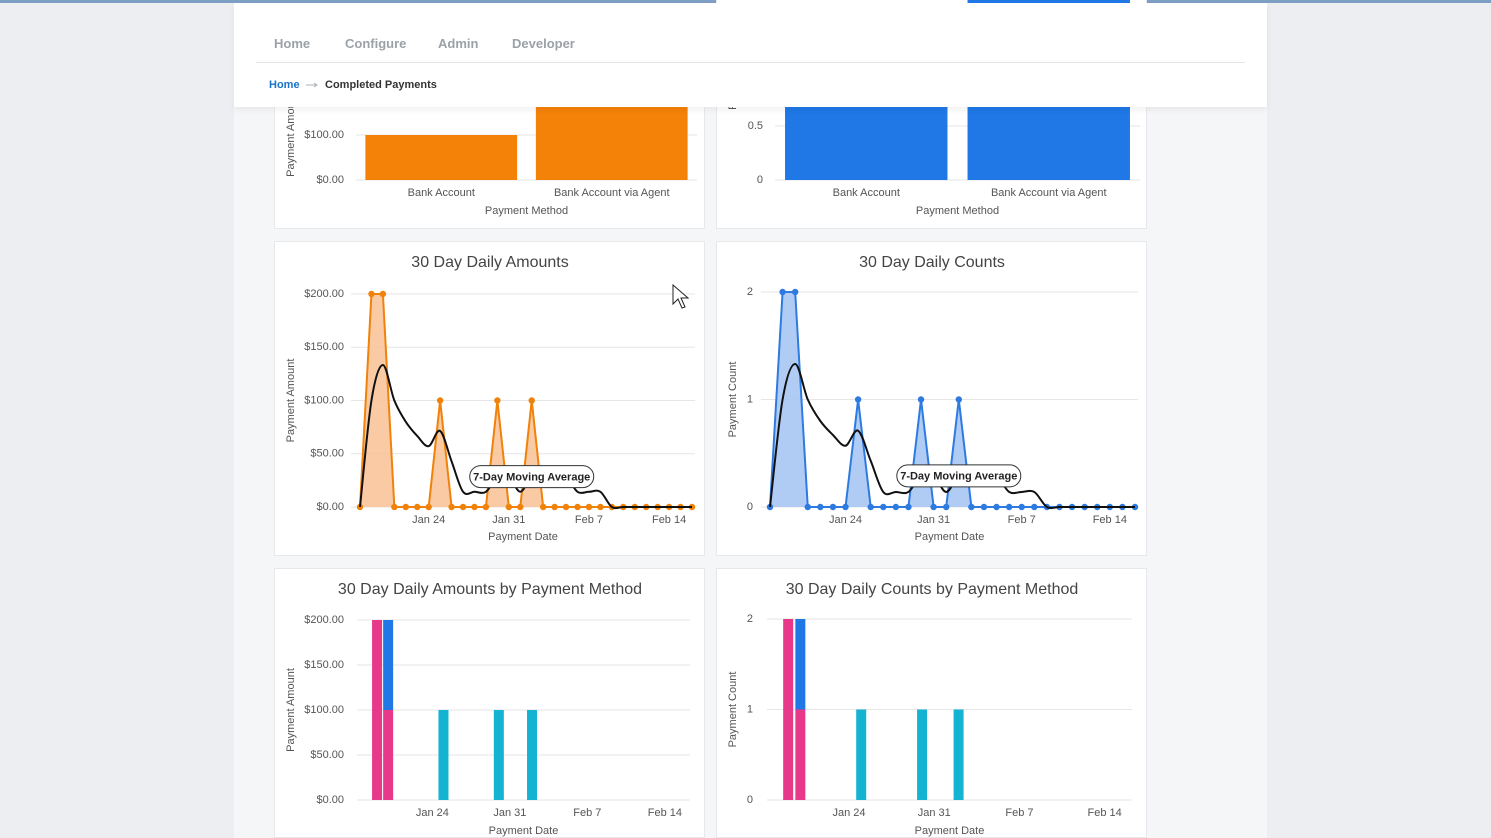 The width and height of the screenshot is (1491, 838). I want to click on nav-configure: Configure, so click(376, 43).